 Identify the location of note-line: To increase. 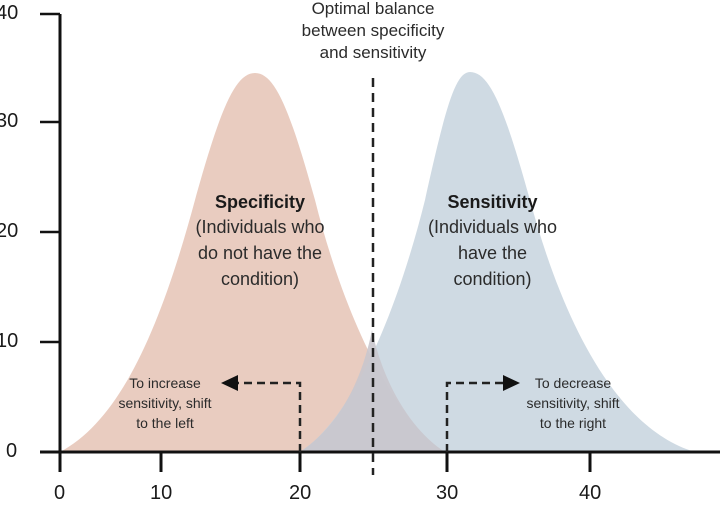
(165, 383).